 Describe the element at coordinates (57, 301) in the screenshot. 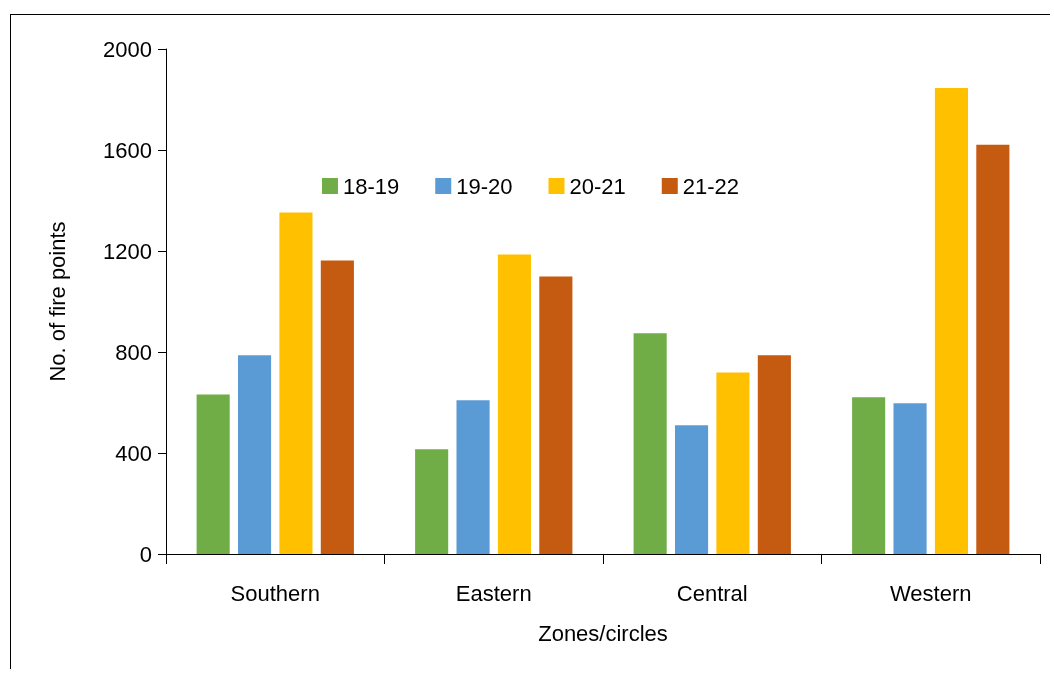

I see `y-axis-title: No. of fire points` at that location.